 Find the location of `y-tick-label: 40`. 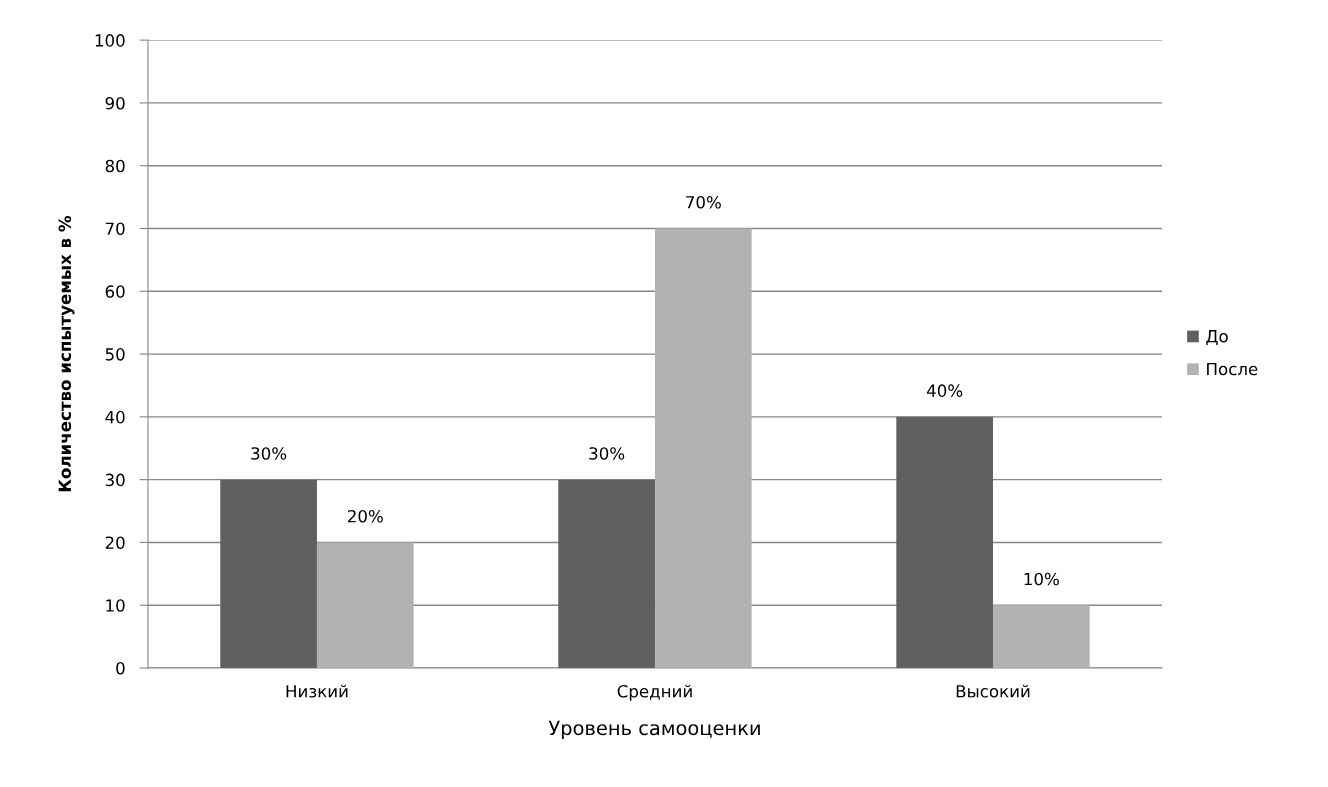

y-tick-label: 40 is located at coordinates (115, 417).